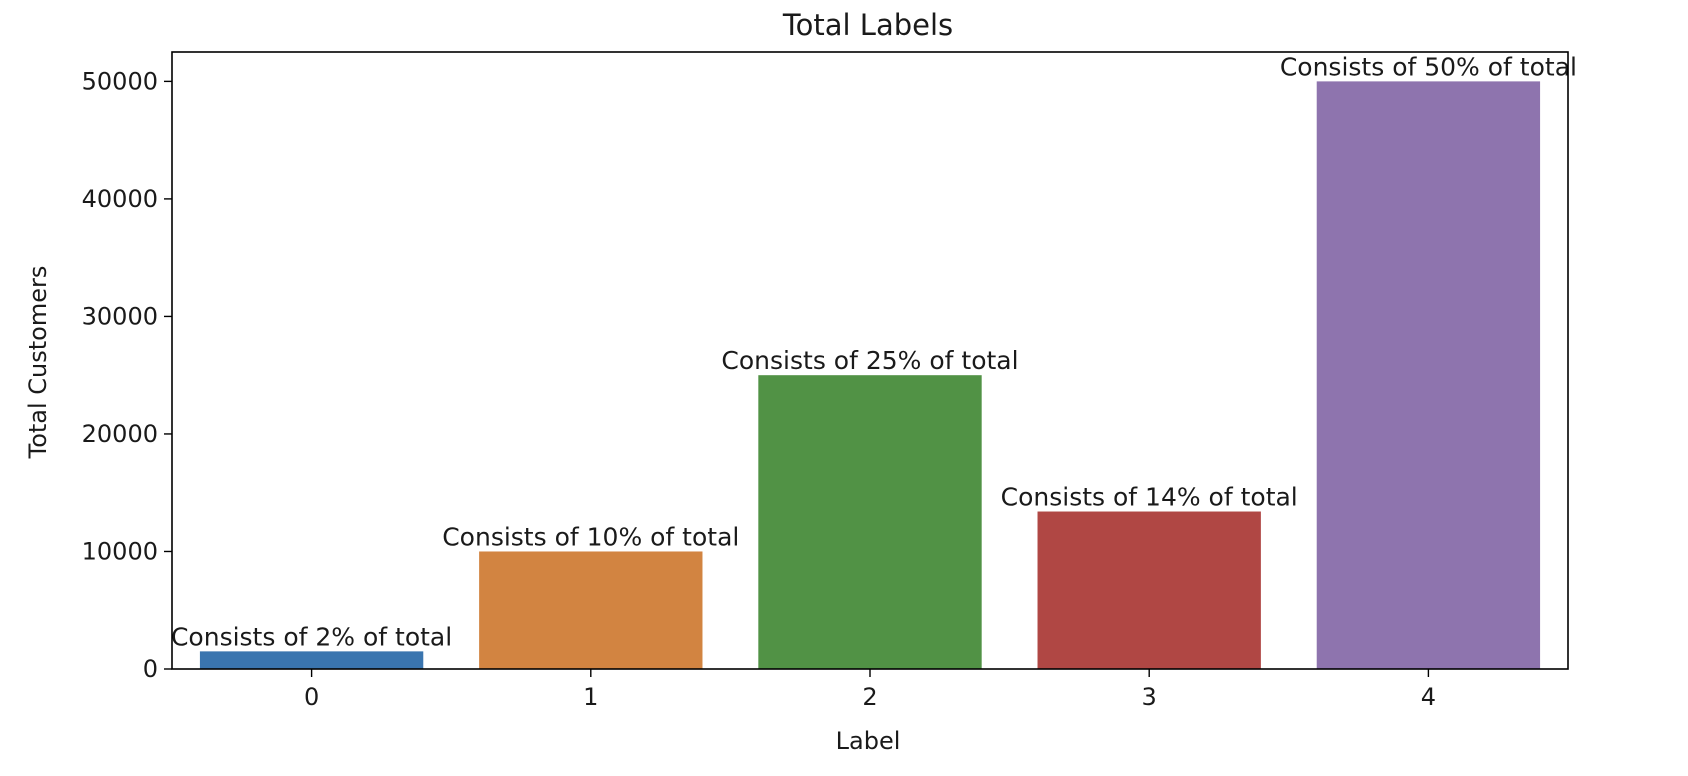 The image size is (1688, 776). Describe the element at coordinates (120, 316) in the screenshot. I see `y-tick-label-30000: 30000` at that location.